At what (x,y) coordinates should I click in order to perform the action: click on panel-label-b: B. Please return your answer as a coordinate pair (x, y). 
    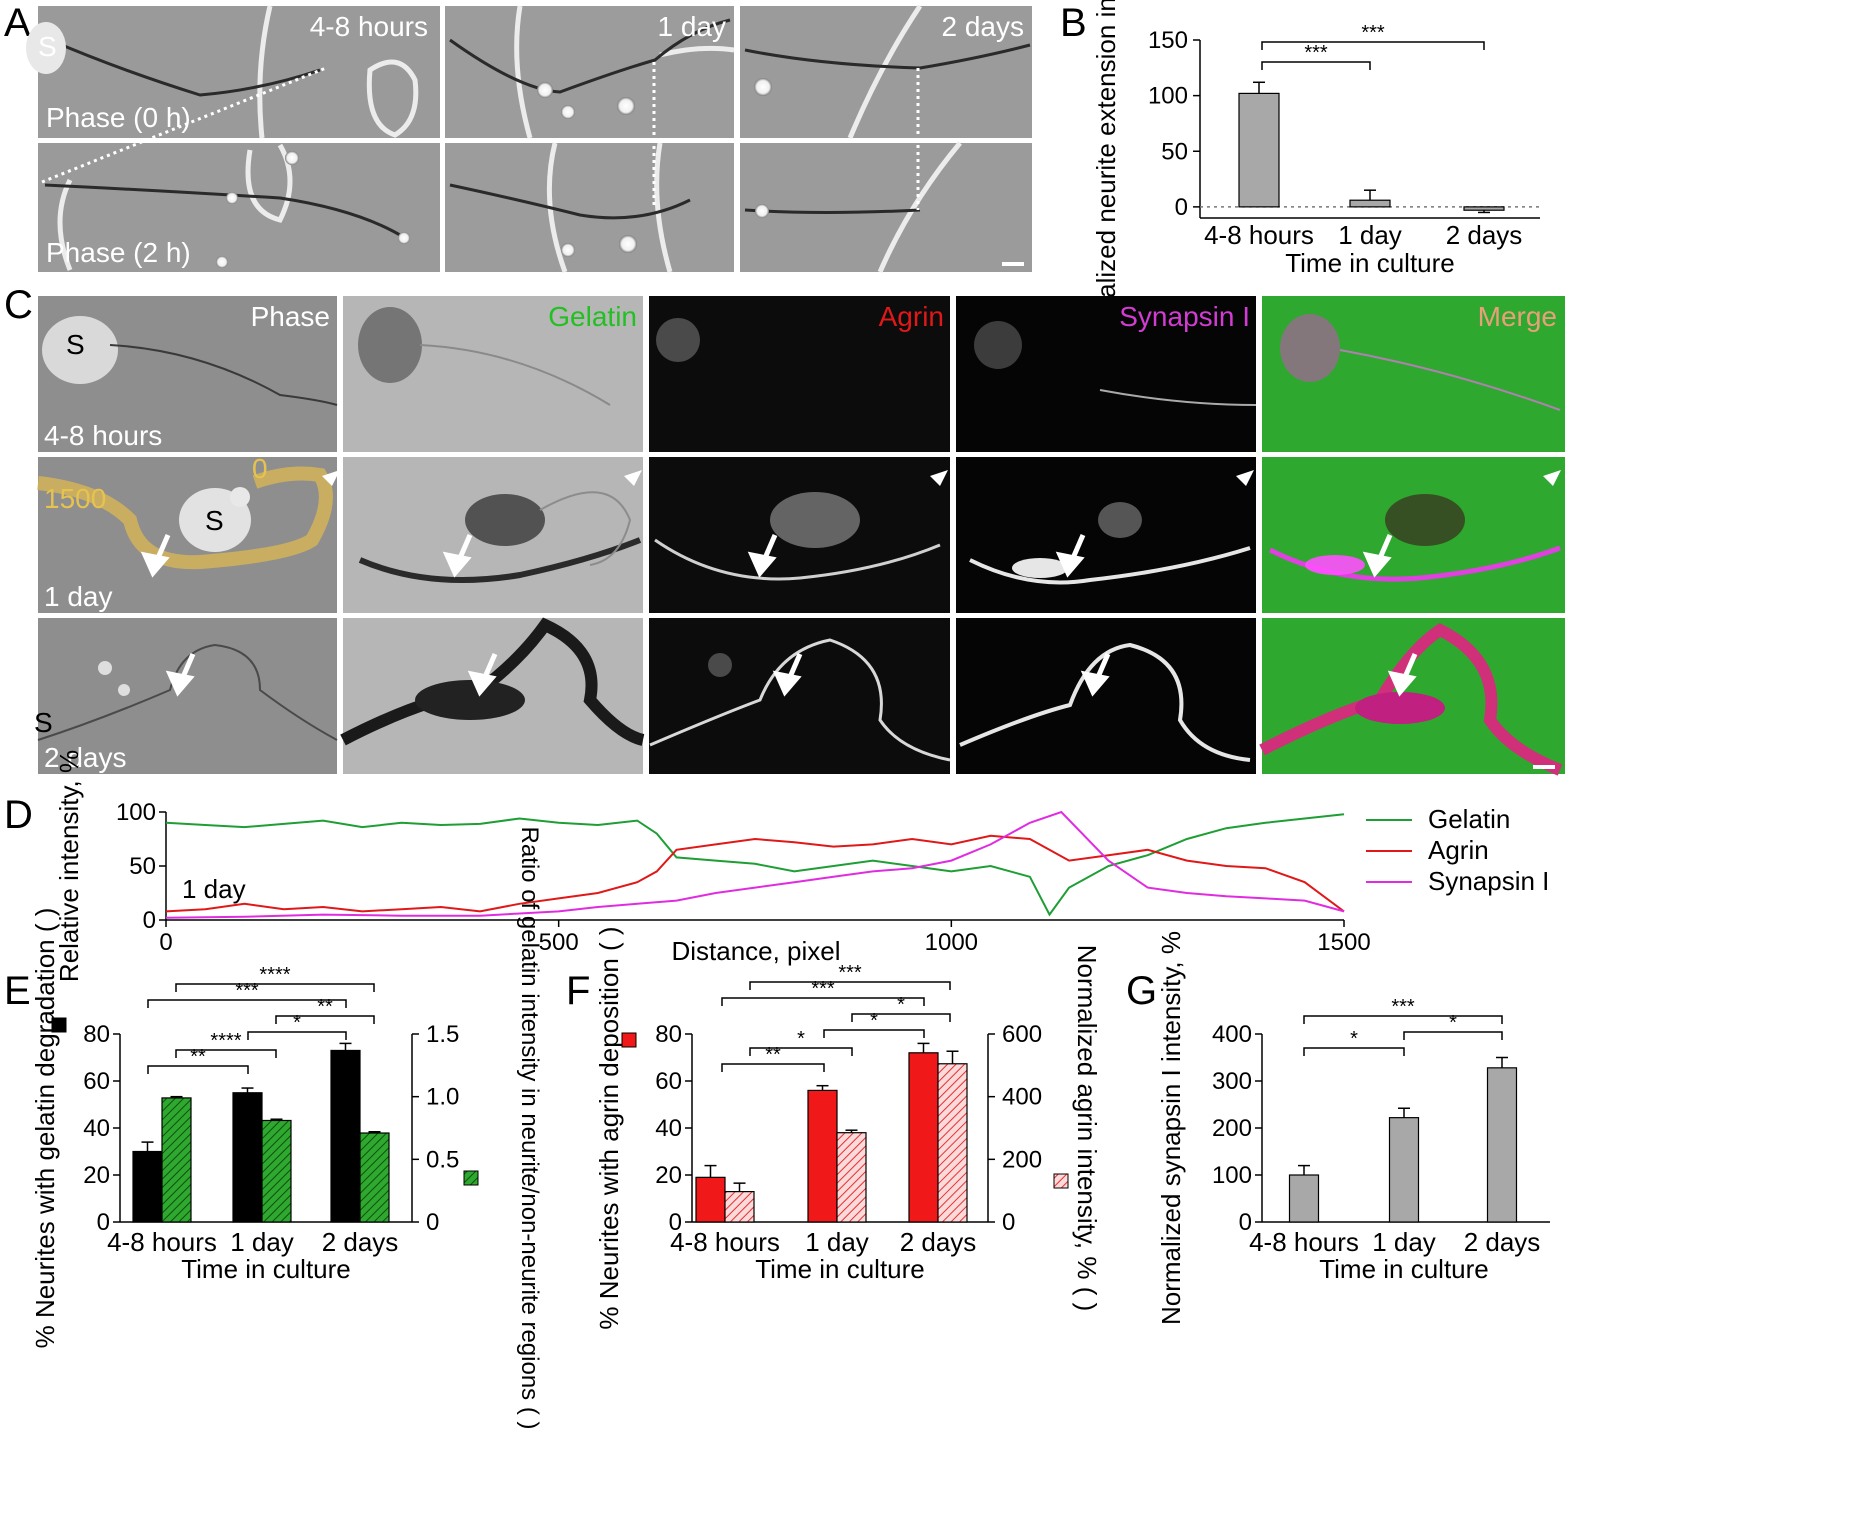
    Looking at the image, I should click on (1073, 23).